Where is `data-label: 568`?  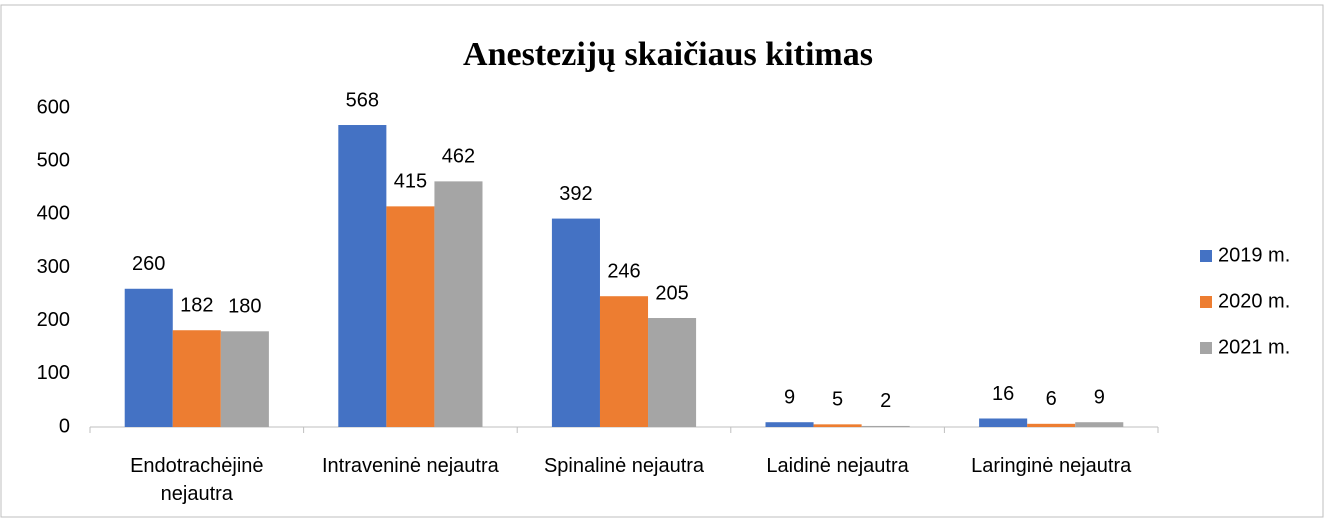
data-label: 568 is located at coordinates (362, 100).